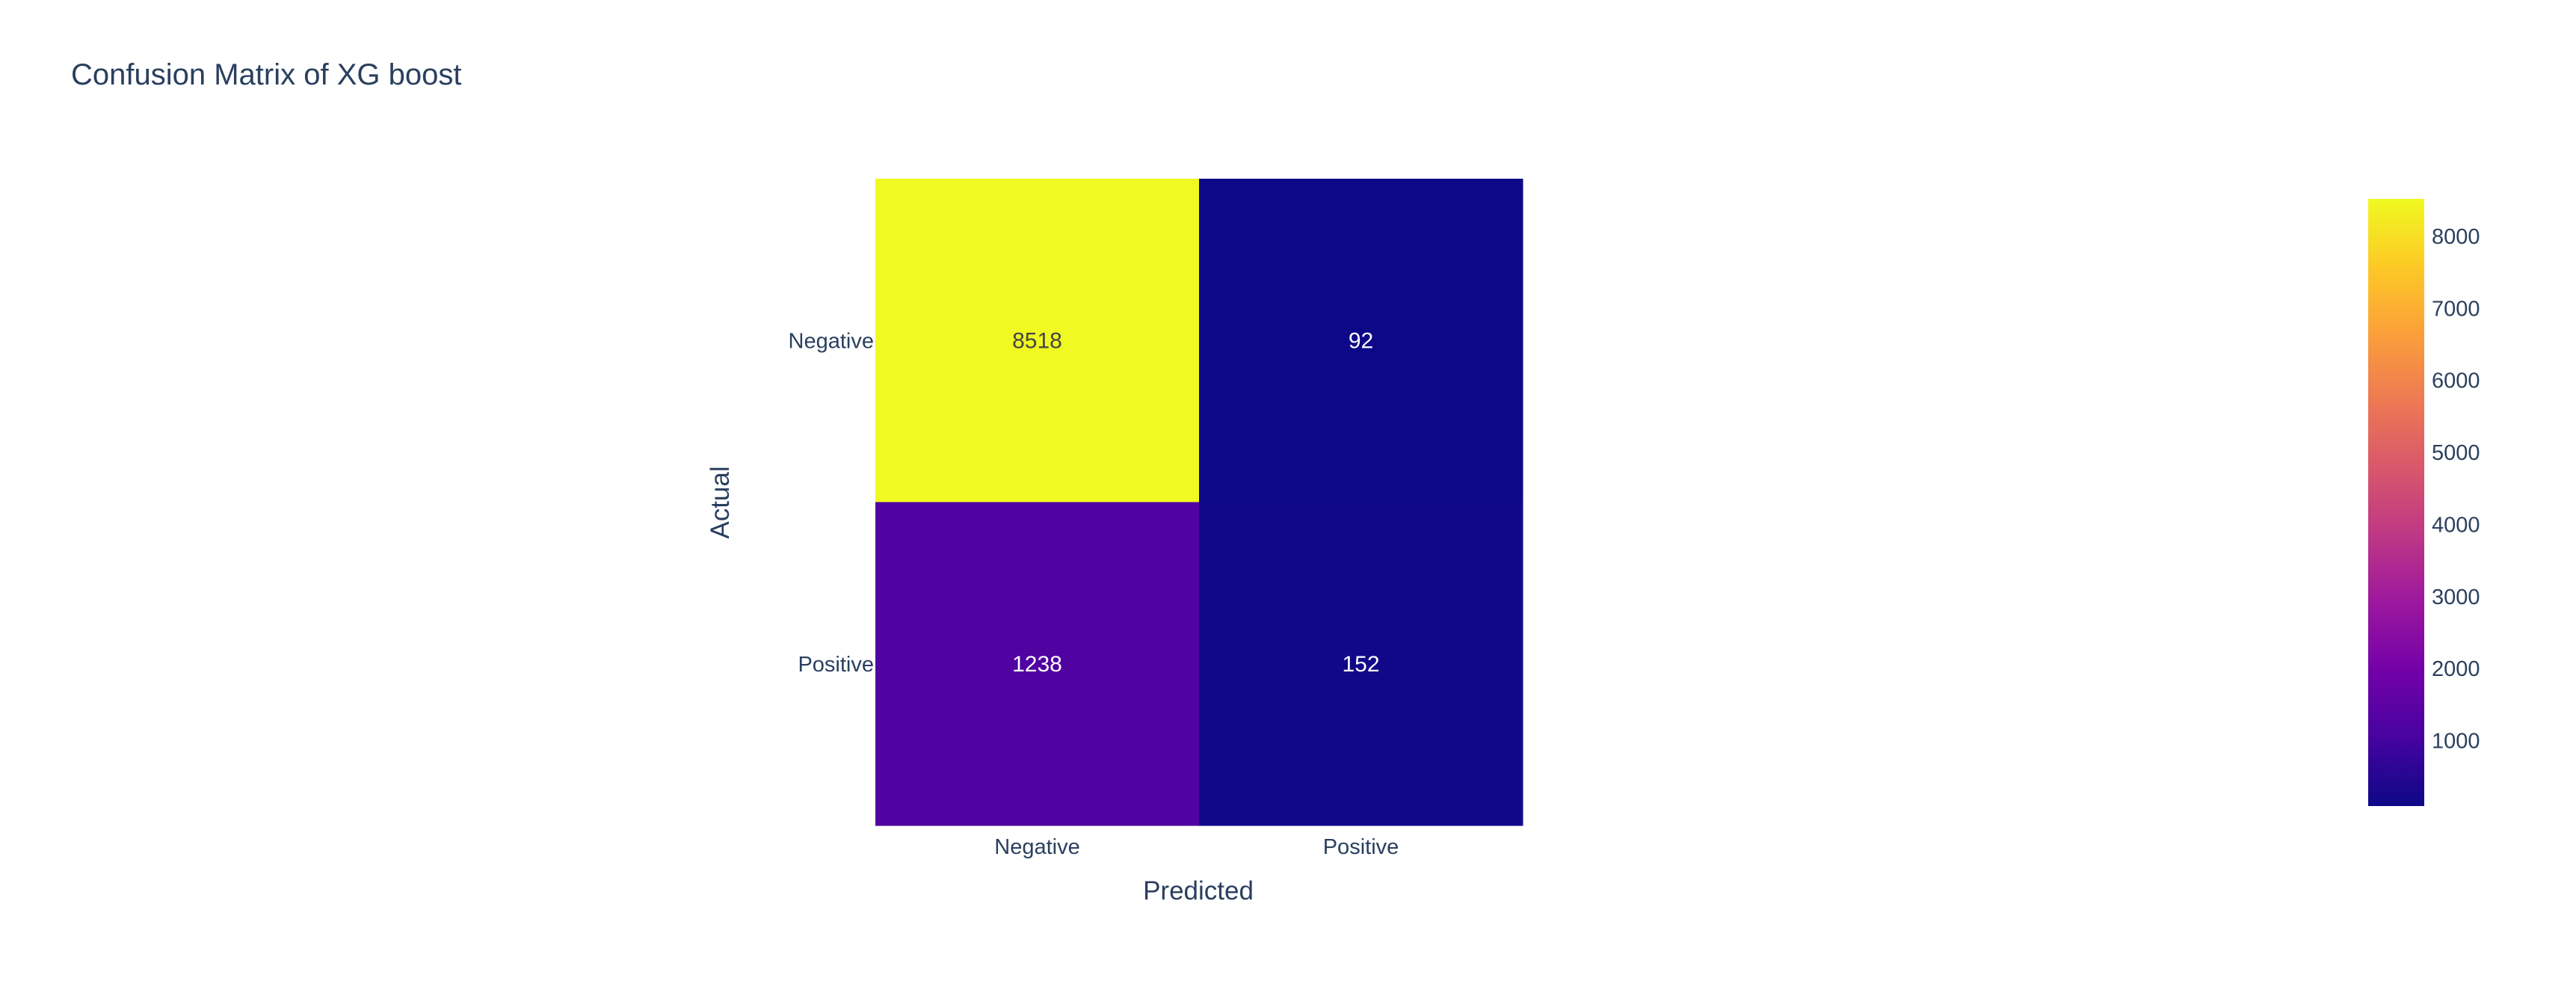 The image size is (2576, 987). What do you see at coordinates (266, 74) in the screenshot?
I see `chart-title: Confusion Matrix of XG boost` at bounding box center [266, 74].